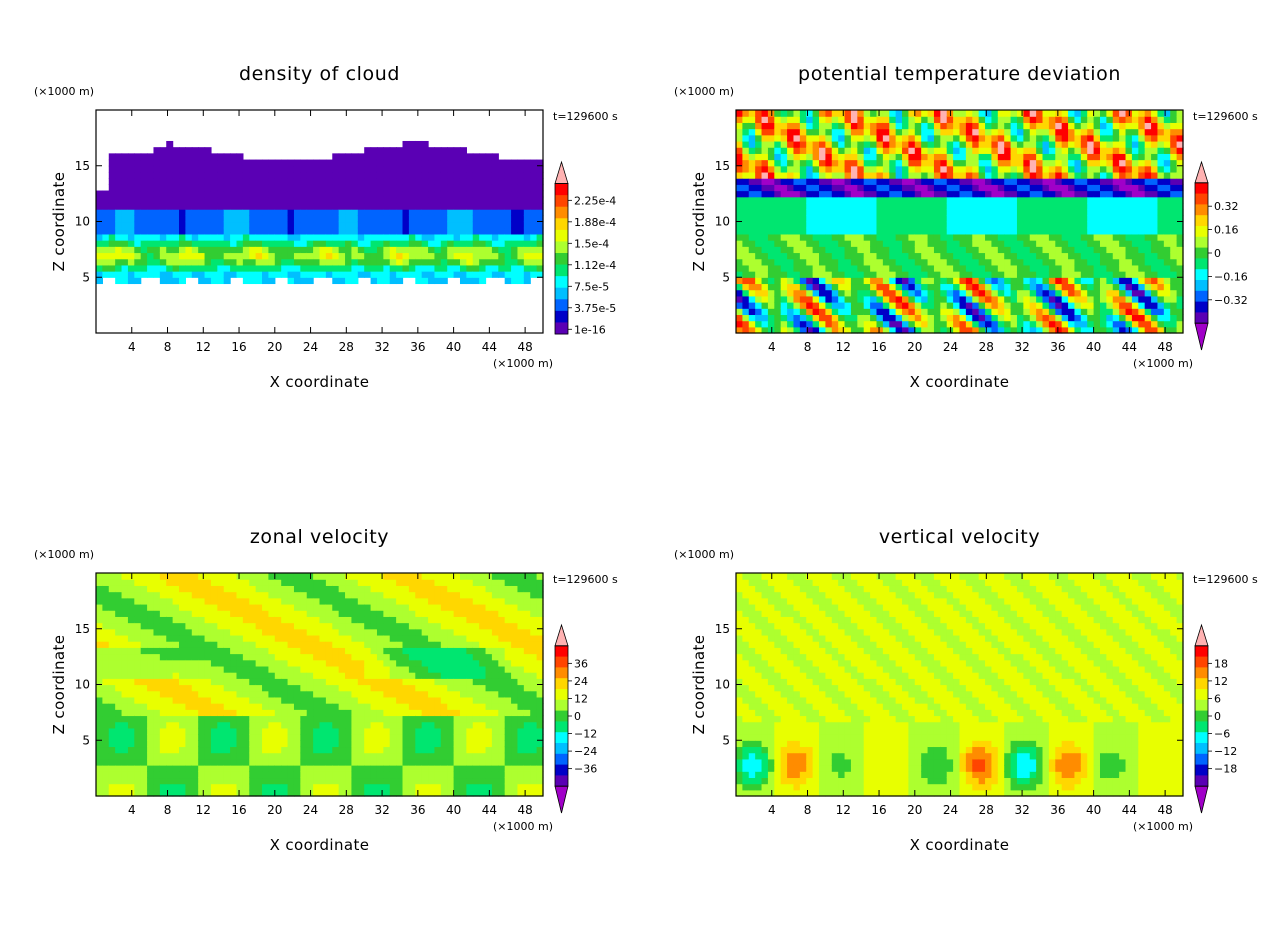 The image size is (1280, 926). I want to click on colorbar-segment, so click(561, 259).